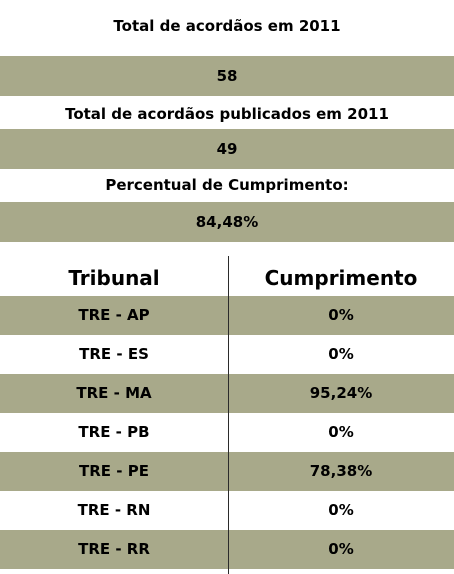 The width and height of the screenshot is (454, 574). I want to click on tribunal-cell: TRE - RN, so click(114, 510).